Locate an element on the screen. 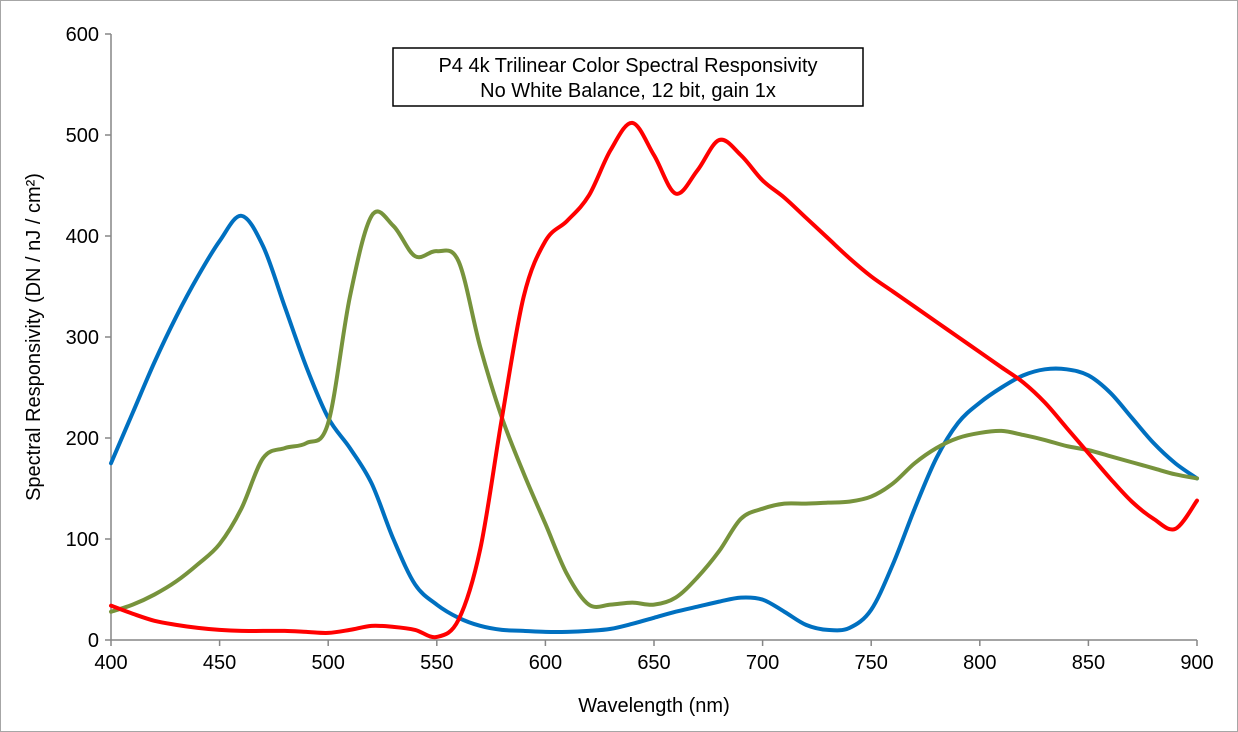 The image size is (1238, 732). y-tick-label: 400 is located at coordinates (82, 237).